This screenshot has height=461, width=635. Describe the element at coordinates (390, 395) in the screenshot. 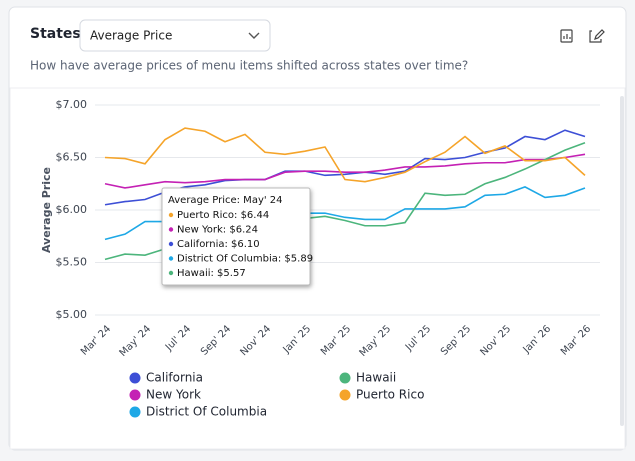

I see `legend-label: Puerto Rico` at that location.